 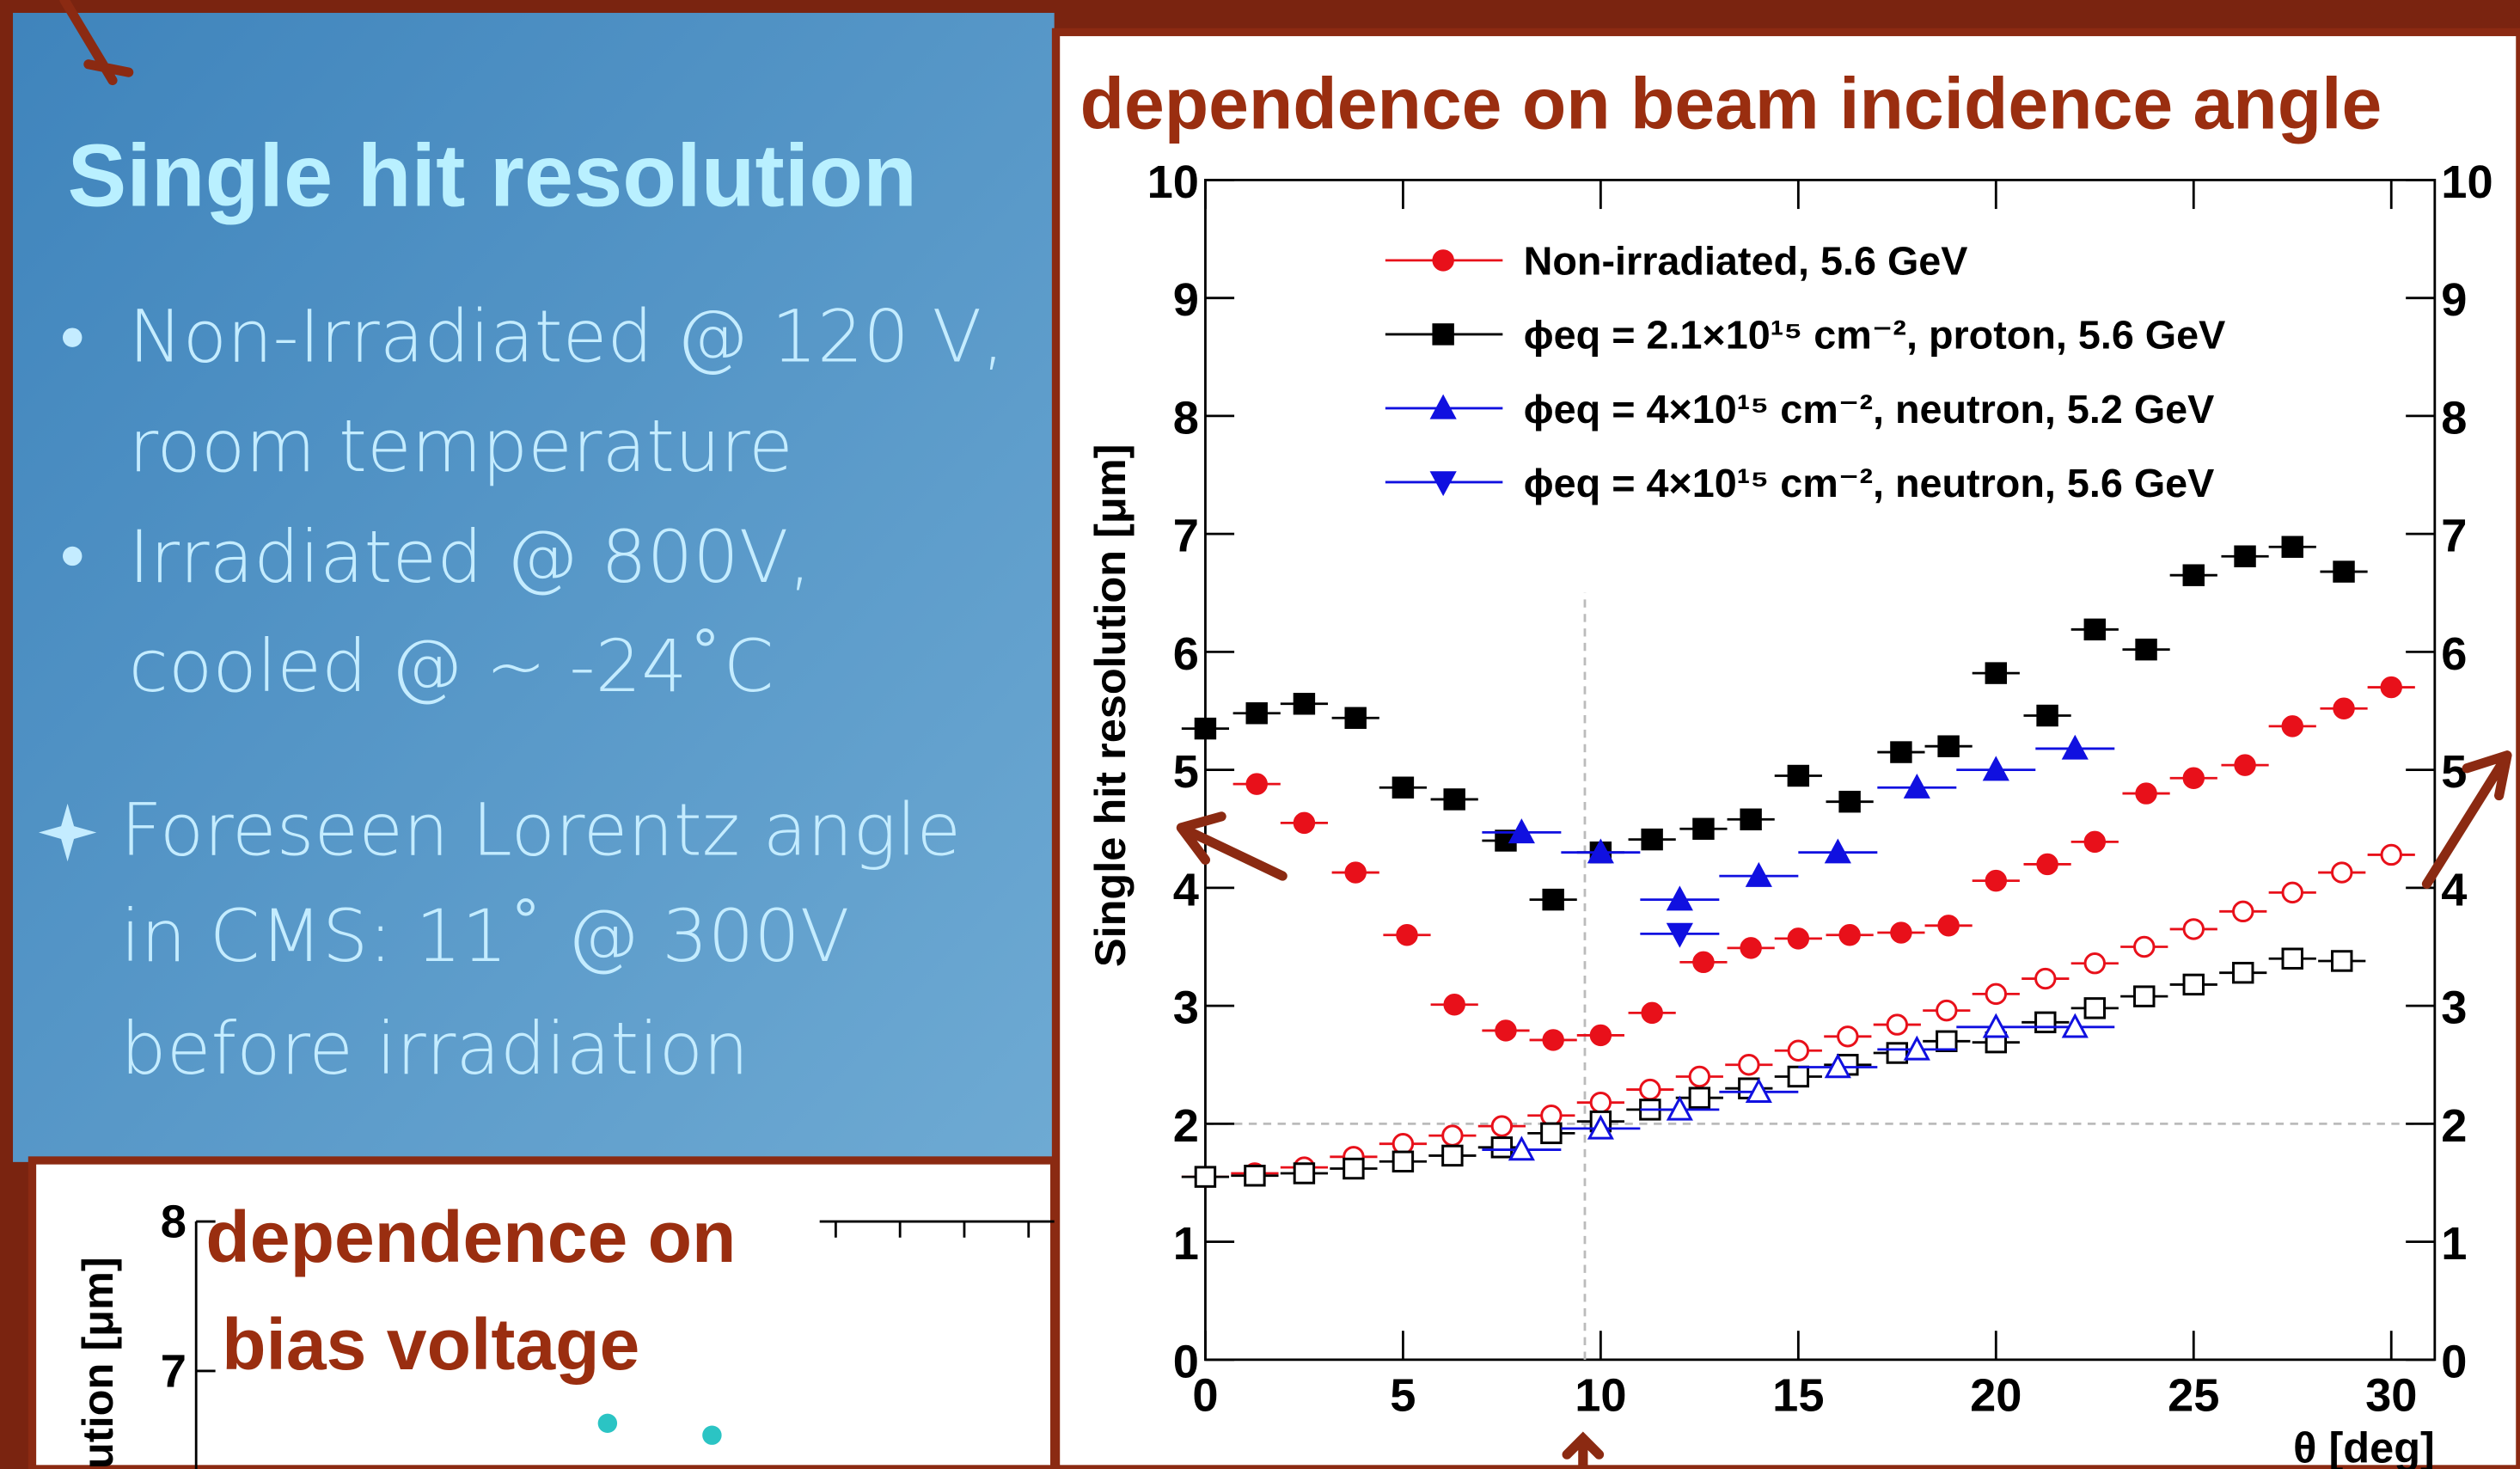 What do you see at coordinates (1403, 1396) in the screenshot?
I see `x-tick-label: 5` at bounding box center [1403, 1396].